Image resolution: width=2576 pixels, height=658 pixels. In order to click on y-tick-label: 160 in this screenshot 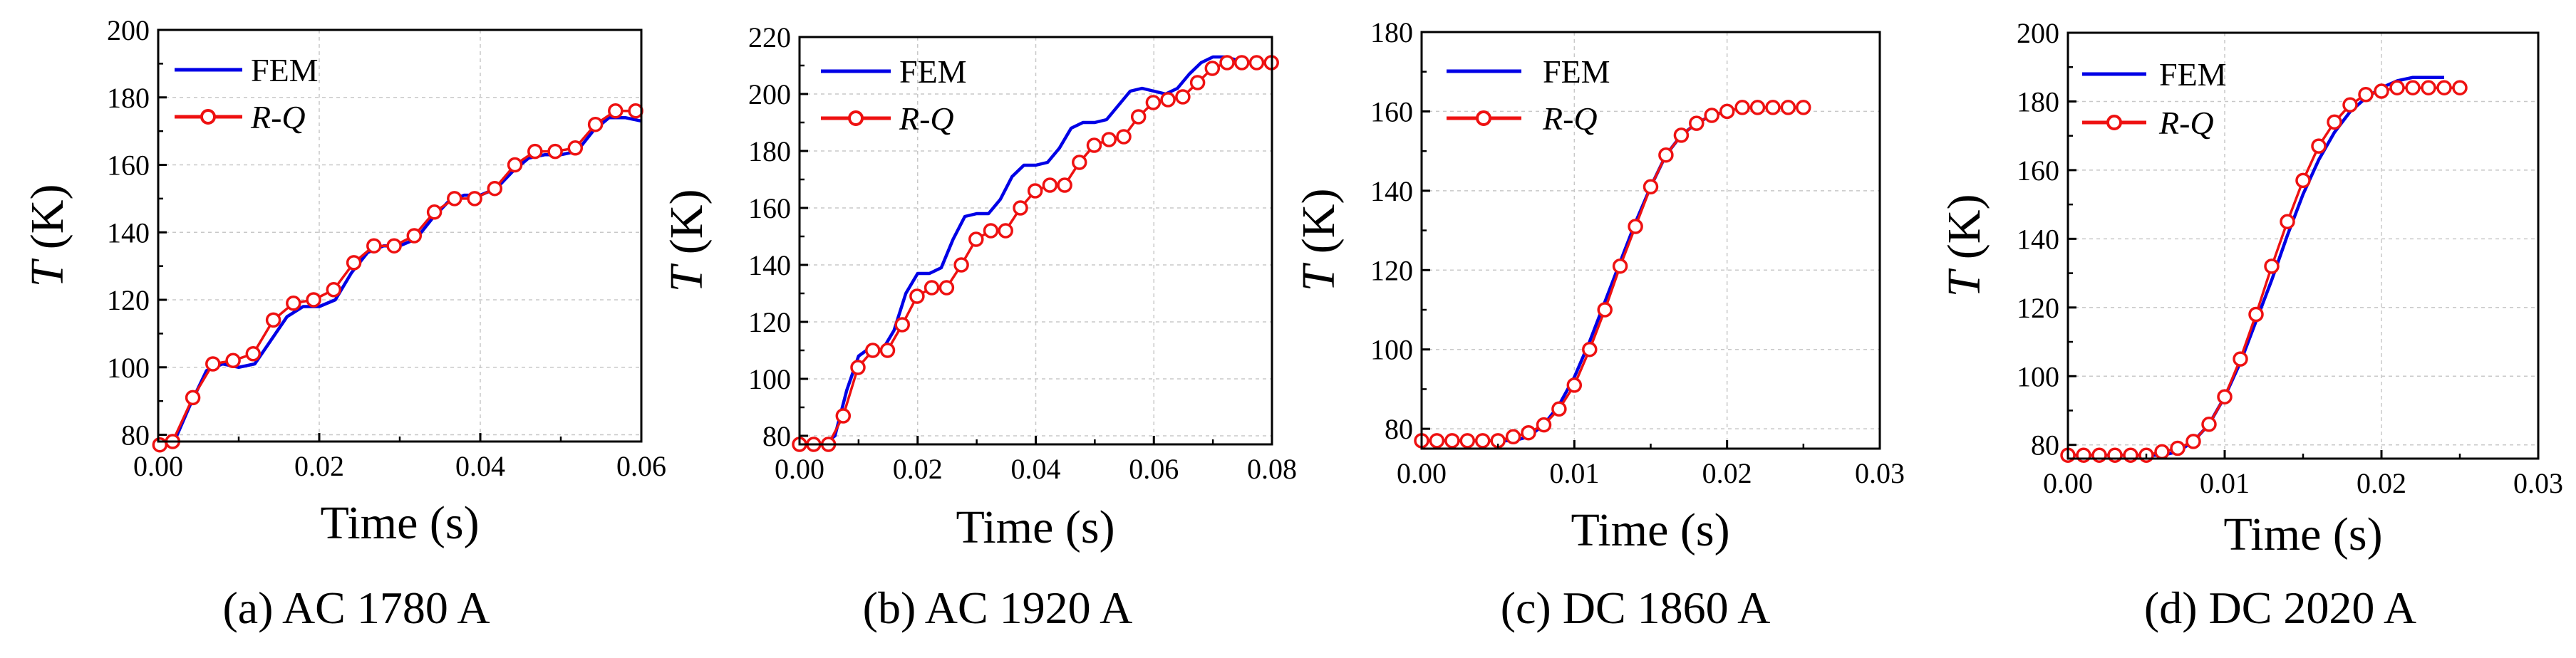, I will do `click(2038, 171)`.